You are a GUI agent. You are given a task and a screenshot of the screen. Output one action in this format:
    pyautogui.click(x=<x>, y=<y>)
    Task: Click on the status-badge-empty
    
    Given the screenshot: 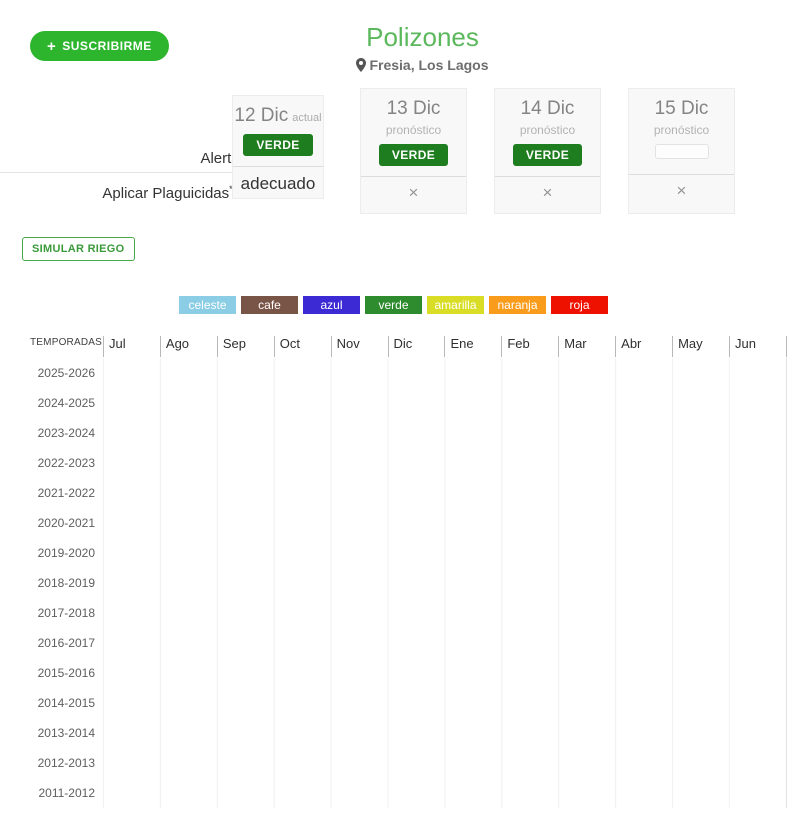 What is the action you would take?
    pyautogui.click(x=681, y=151)
    